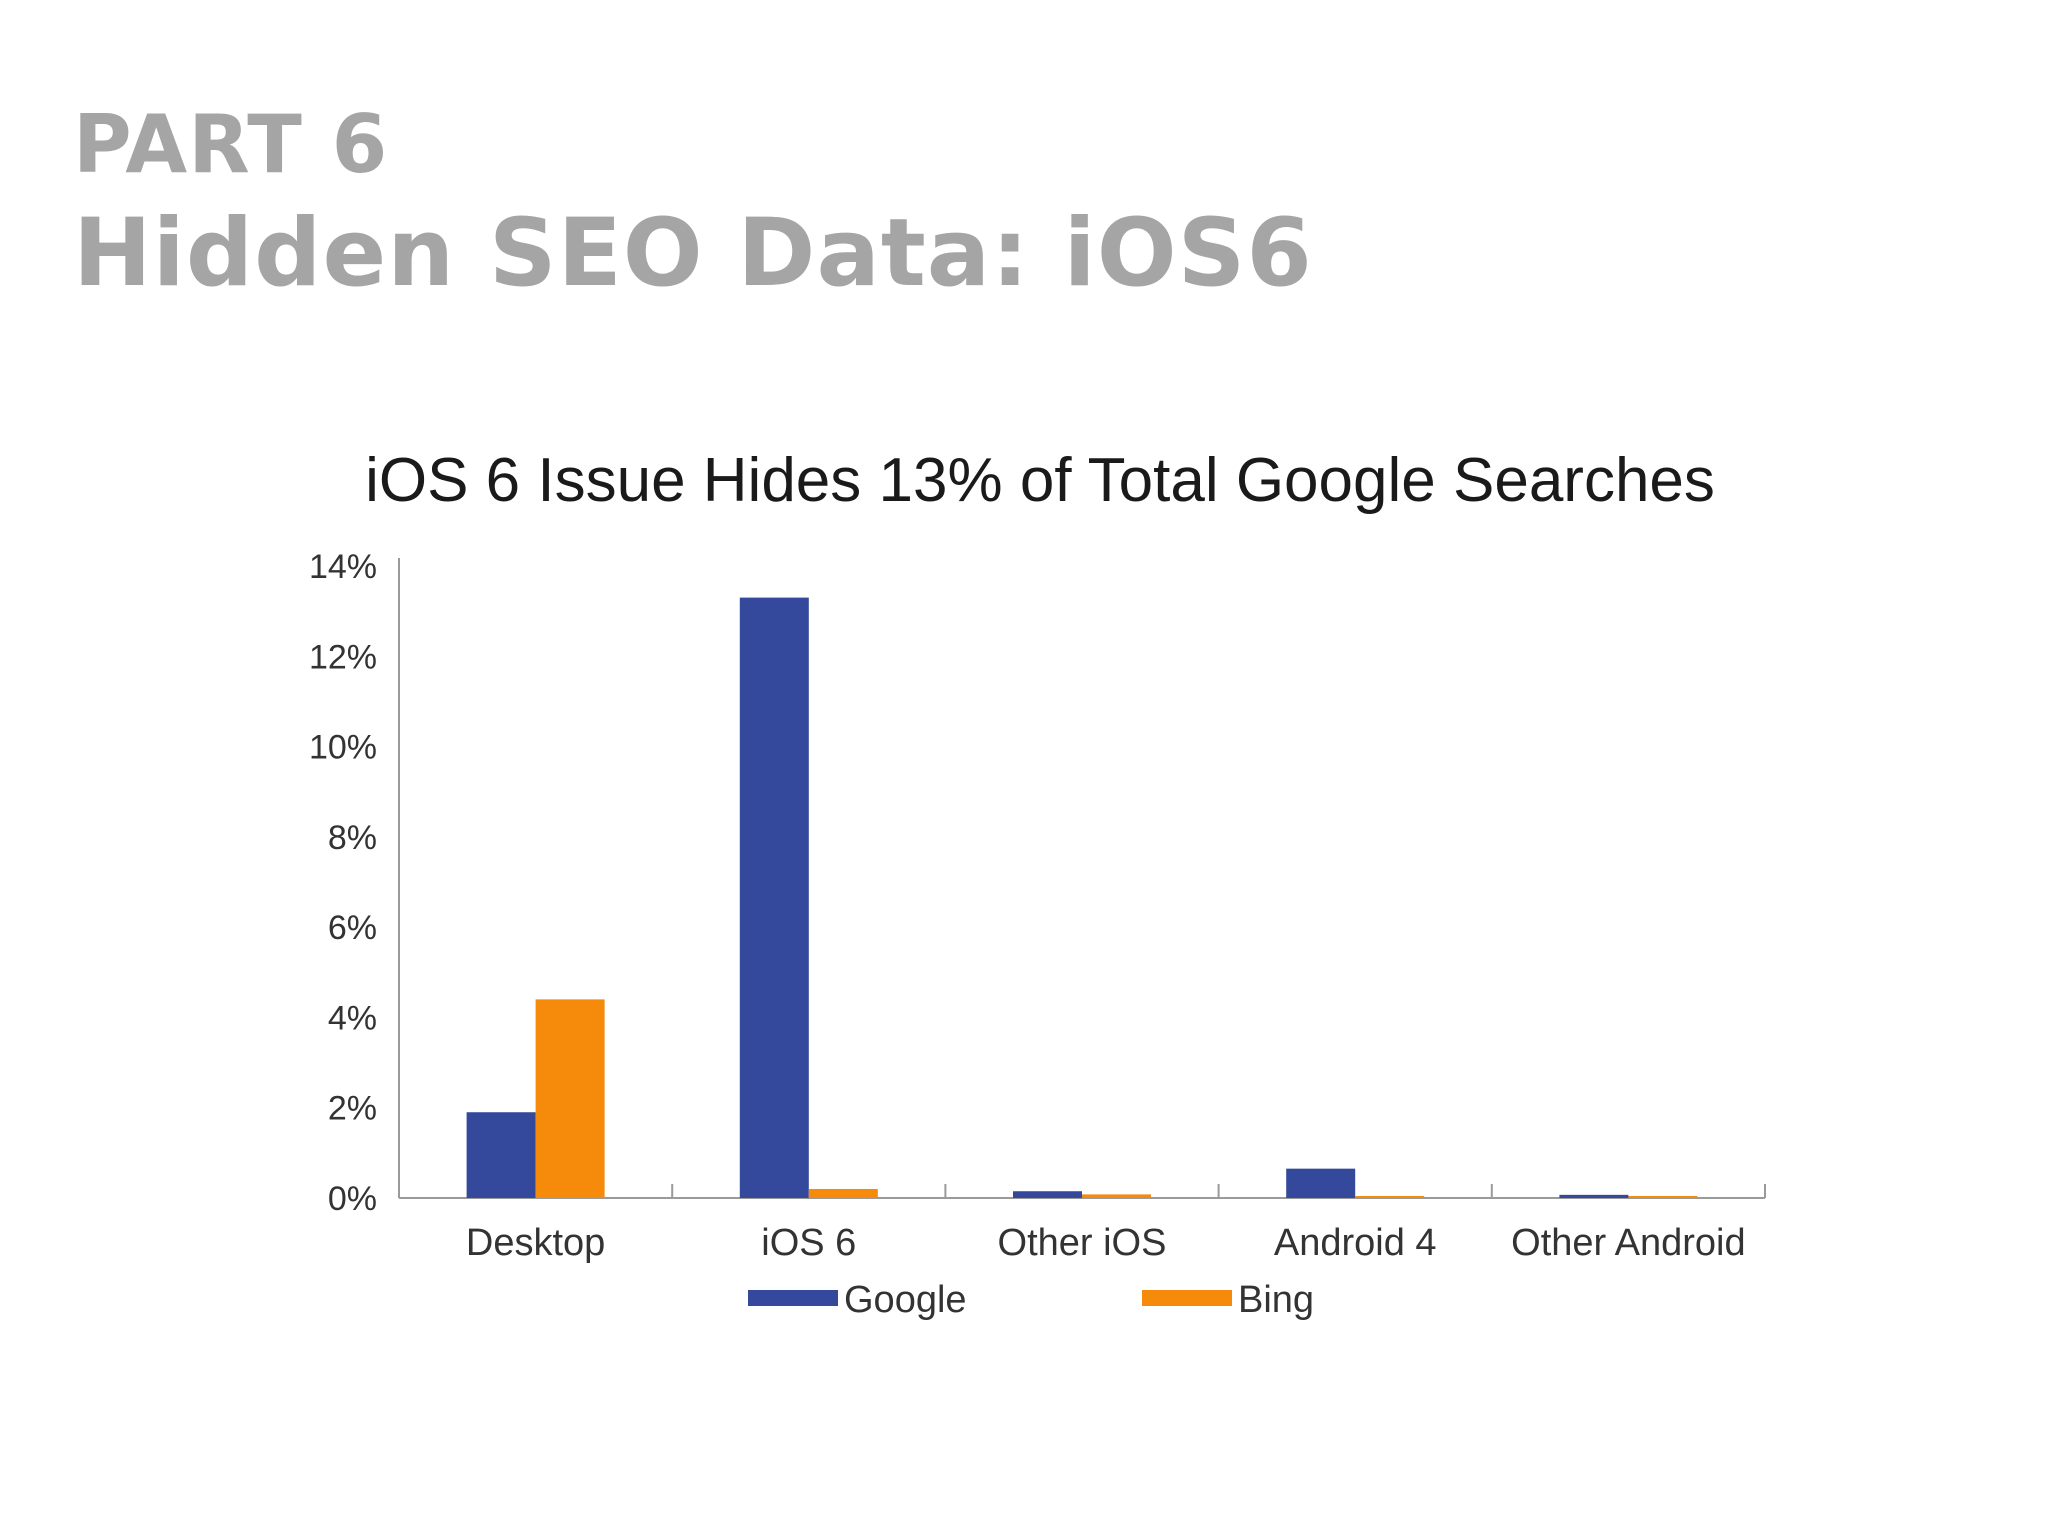  What do you see at coordinates (1276, 1300) in the screenshot?
I see `legend-label-bing: Bing` at bounding box center [1276, 1300].